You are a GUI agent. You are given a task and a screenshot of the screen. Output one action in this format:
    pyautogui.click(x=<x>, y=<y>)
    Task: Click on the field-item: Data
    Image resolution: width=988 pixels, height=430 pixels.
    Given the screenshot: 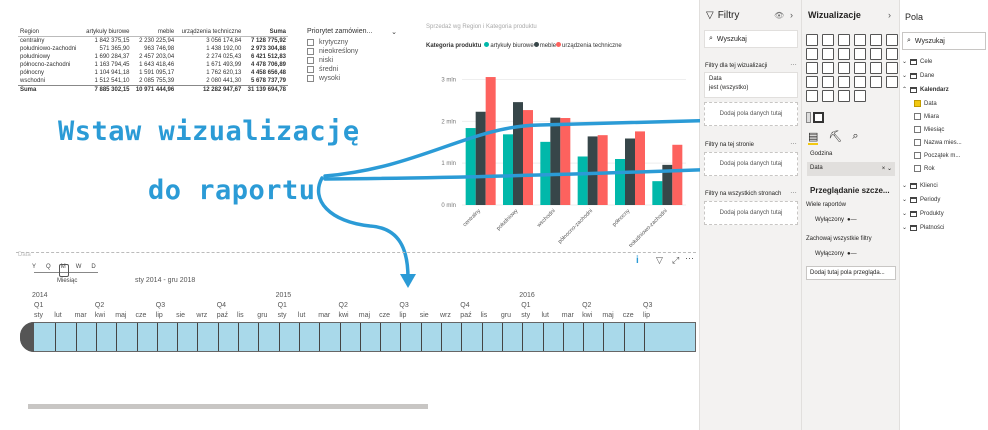 What is the action you would take?
    pyautogui.click(x=925, y=103)
    